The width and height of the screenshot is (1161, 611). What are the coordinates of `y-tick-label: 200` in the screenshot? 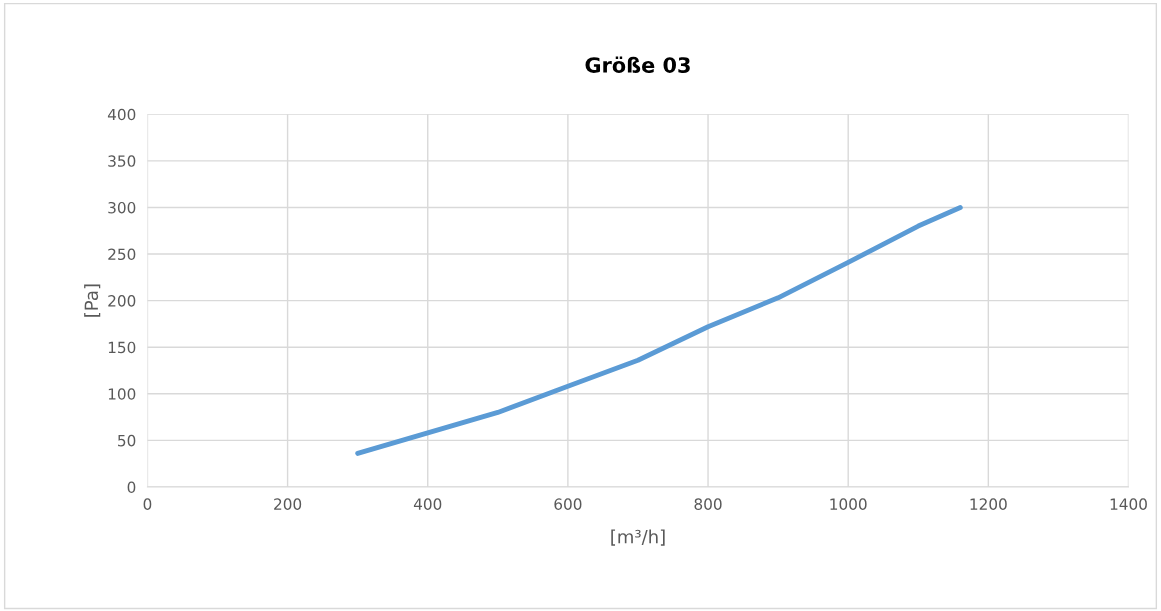 It's located at (122, 301).